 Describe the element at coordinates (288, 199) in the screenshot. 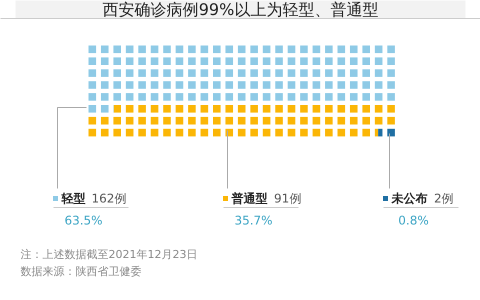

I see `data-label: 91例` at that location.